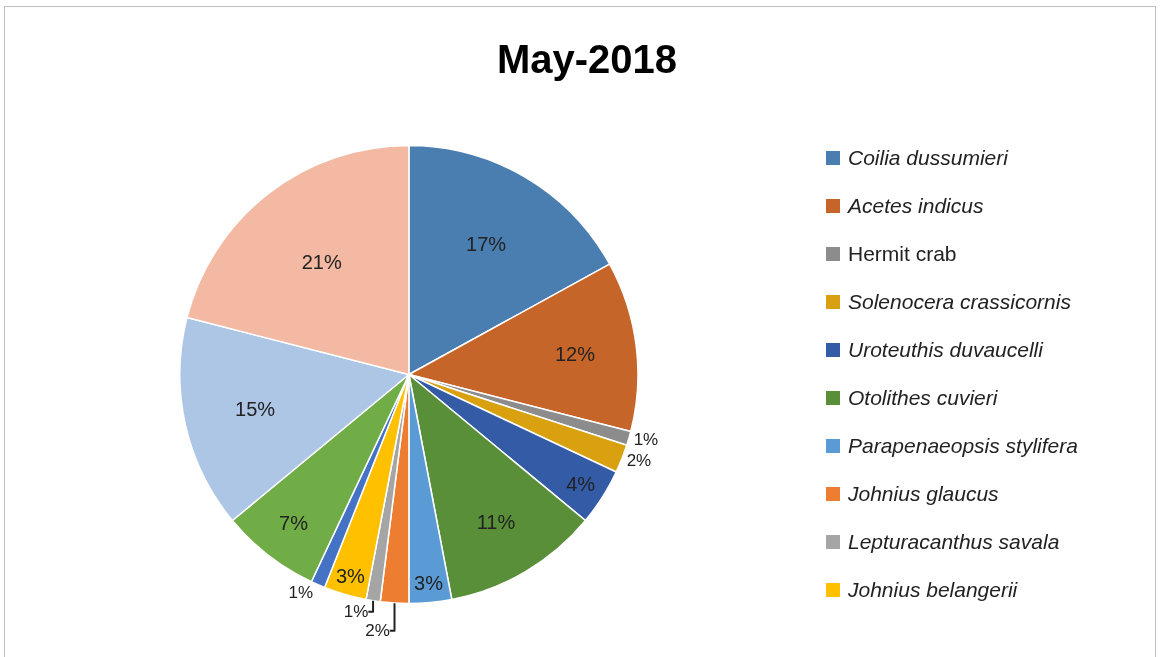 The image size is (1160, 657). I want to click on data-label: 15%, so click(255, 408).